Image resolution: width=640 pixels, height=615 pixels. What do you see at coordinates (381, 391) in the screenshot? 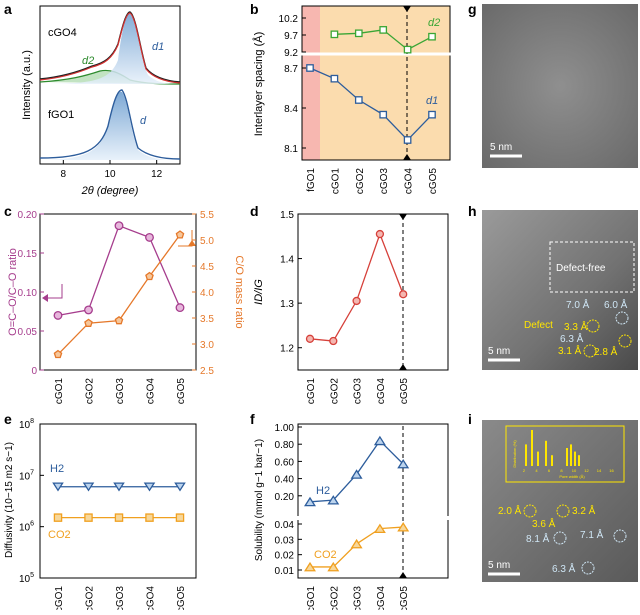
I see `d-x-tick-label: cGO4` at bounding box center [381, 391].